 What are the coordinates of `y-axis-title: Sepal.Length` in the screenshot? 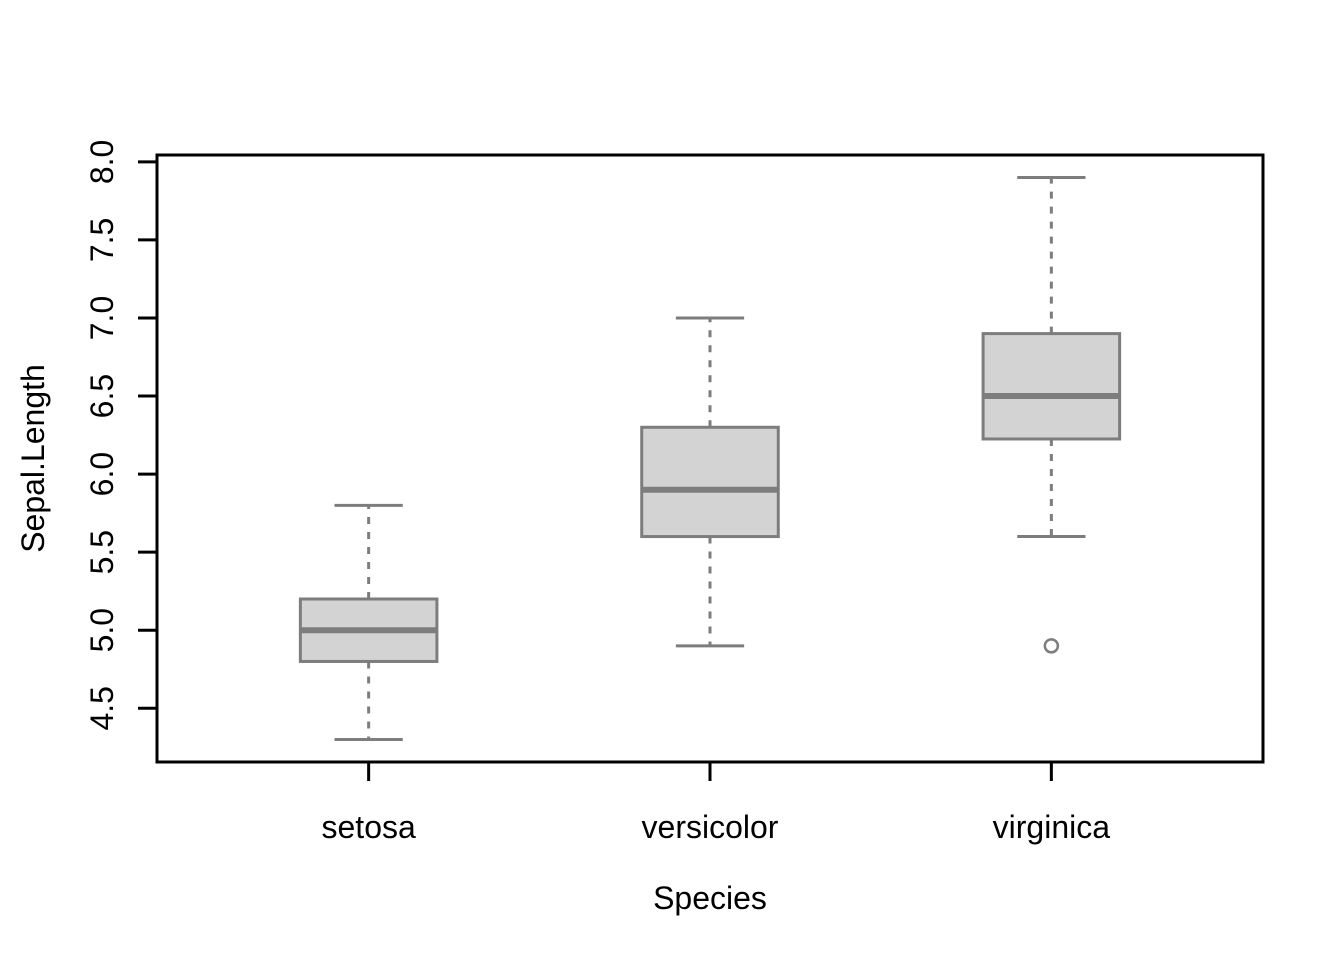 It's located at (33, 458).